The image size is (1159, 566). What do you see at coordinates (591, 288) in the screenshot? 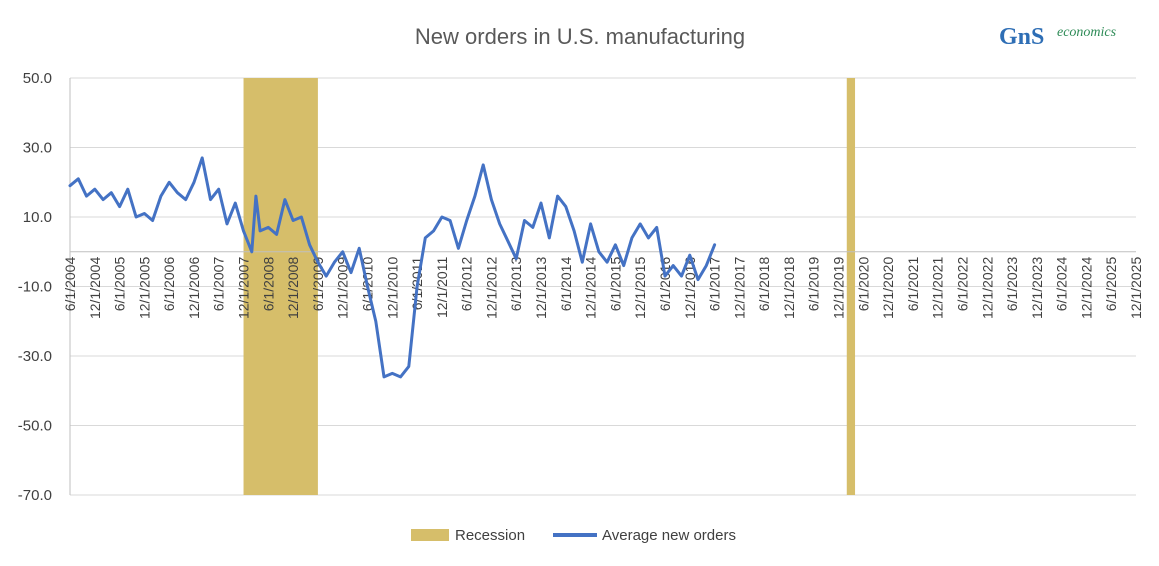
I see `x-tick-label: 12/1/2014` at bounding box center [591, 288].